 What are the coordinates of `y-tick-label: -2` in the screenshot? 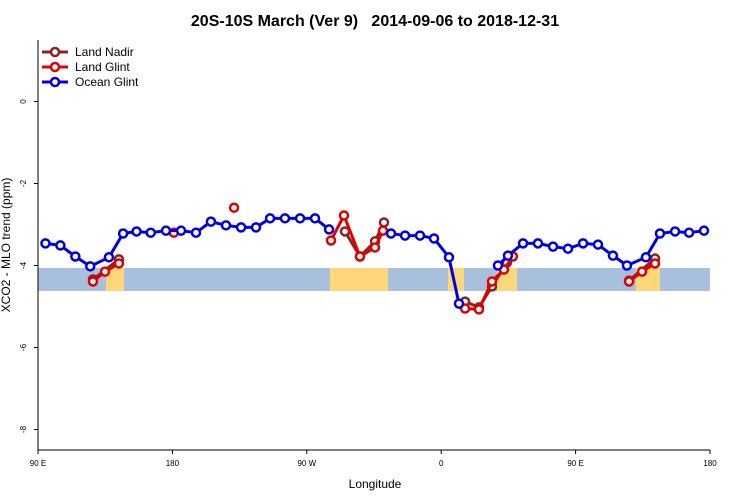 It's located at (23, 183).